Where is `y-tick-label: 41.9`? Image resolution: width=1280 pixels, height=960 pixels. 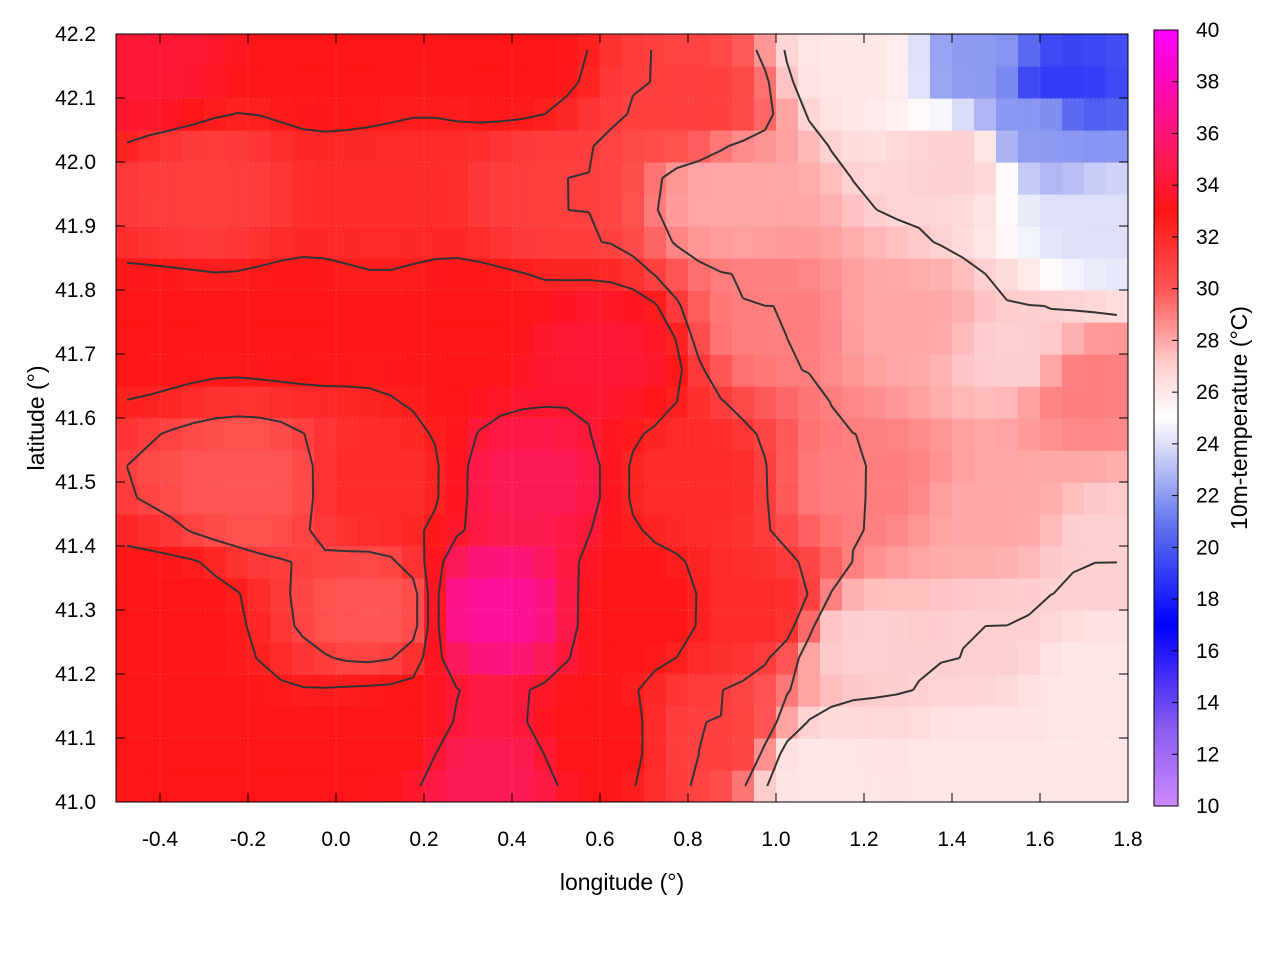
y-tick-label: 41.9 is located at coordinates (75, 226).